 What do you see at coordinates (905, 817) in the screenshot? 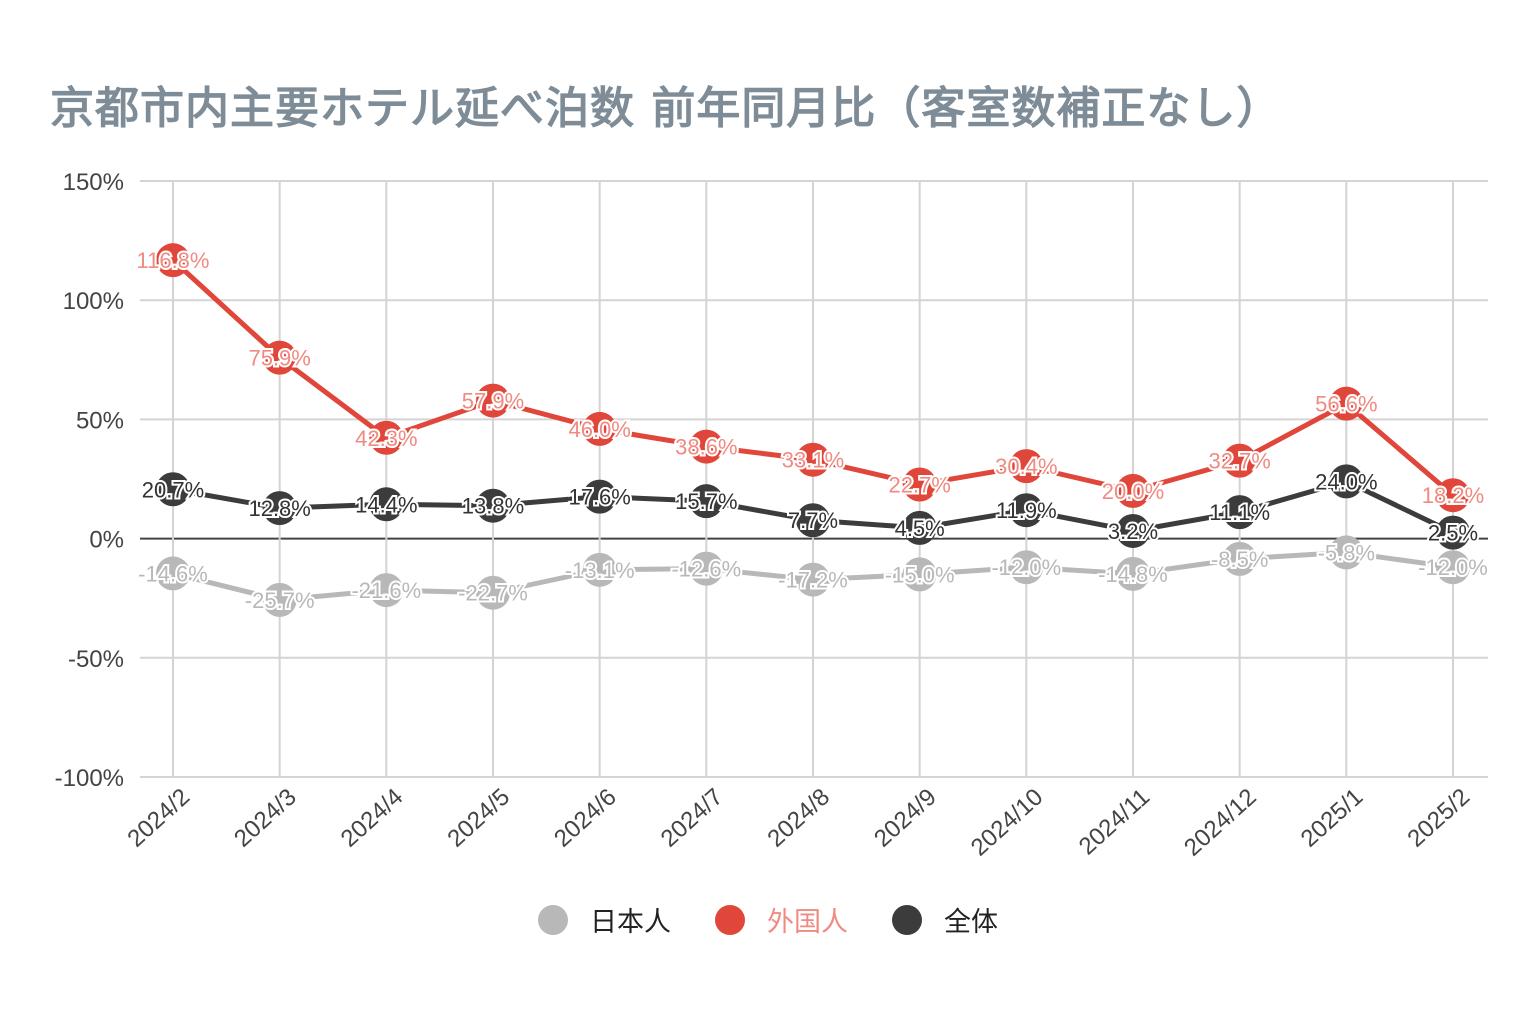
I see `x-tick-label: 2024/9` at bounding box center [905, 817].